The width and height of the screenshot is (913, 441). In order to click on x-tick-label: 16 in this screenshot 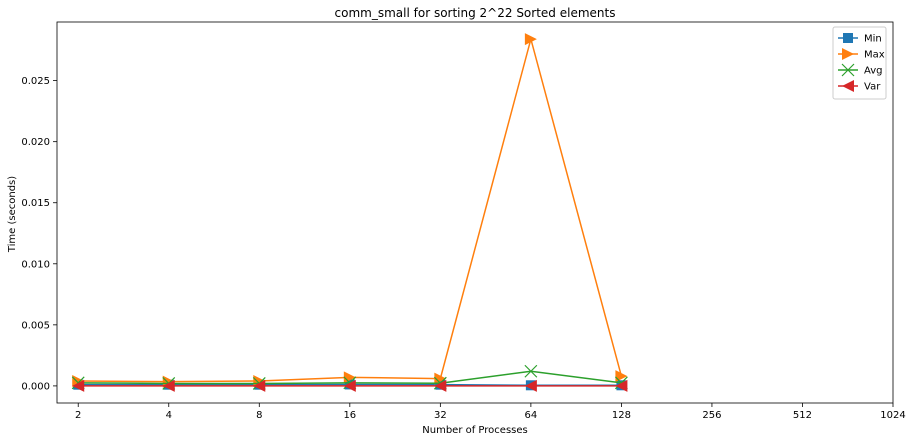, I will do `click(349, 415)`.